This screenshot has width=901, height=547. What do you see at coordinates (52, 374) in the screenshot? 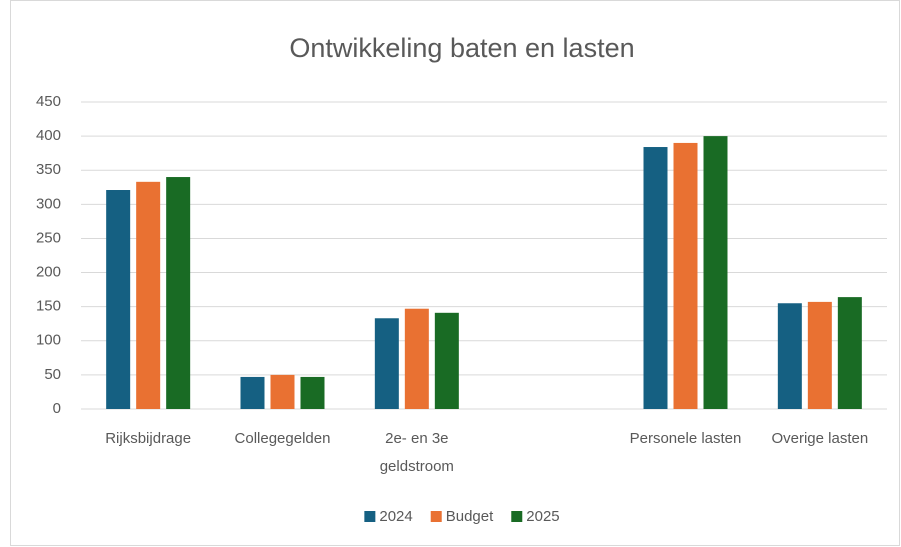
I see `y-tick-label: 50` at bounding box center [52, 374].